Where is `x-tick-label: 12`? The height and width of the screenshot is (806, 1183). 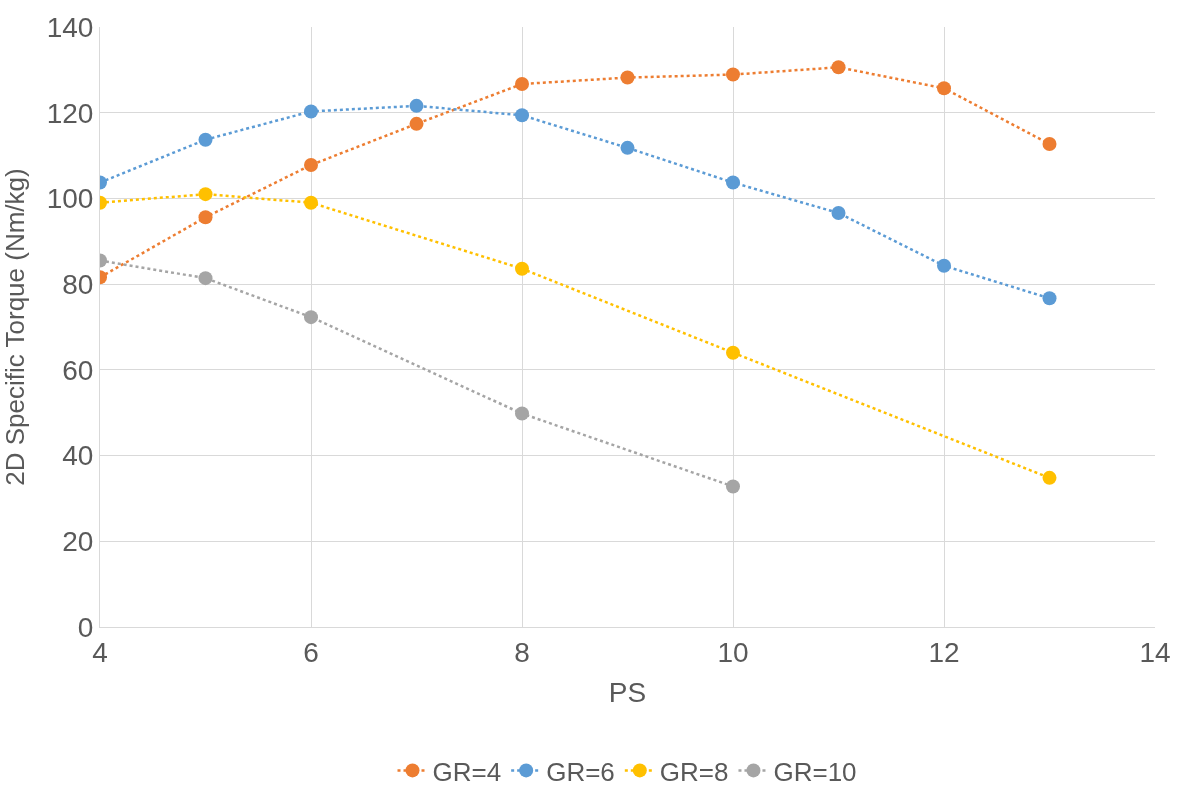
x-tick-label: 12 is located at coordinates (944, 652).